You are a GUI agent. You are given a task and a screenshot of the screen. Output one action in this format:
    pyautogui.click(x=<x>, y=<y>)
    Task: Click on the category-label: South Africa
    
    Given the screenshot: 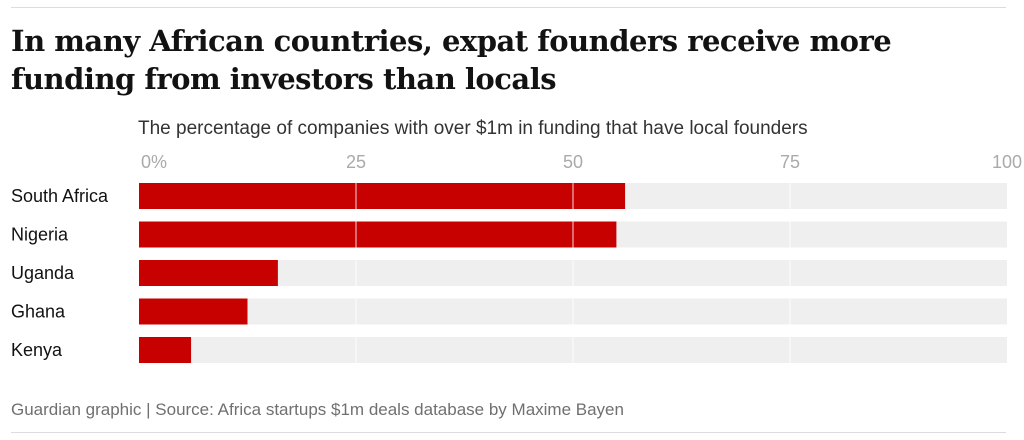 What is the action you would take?
    pyautogui.click(x=60, y=196)
    